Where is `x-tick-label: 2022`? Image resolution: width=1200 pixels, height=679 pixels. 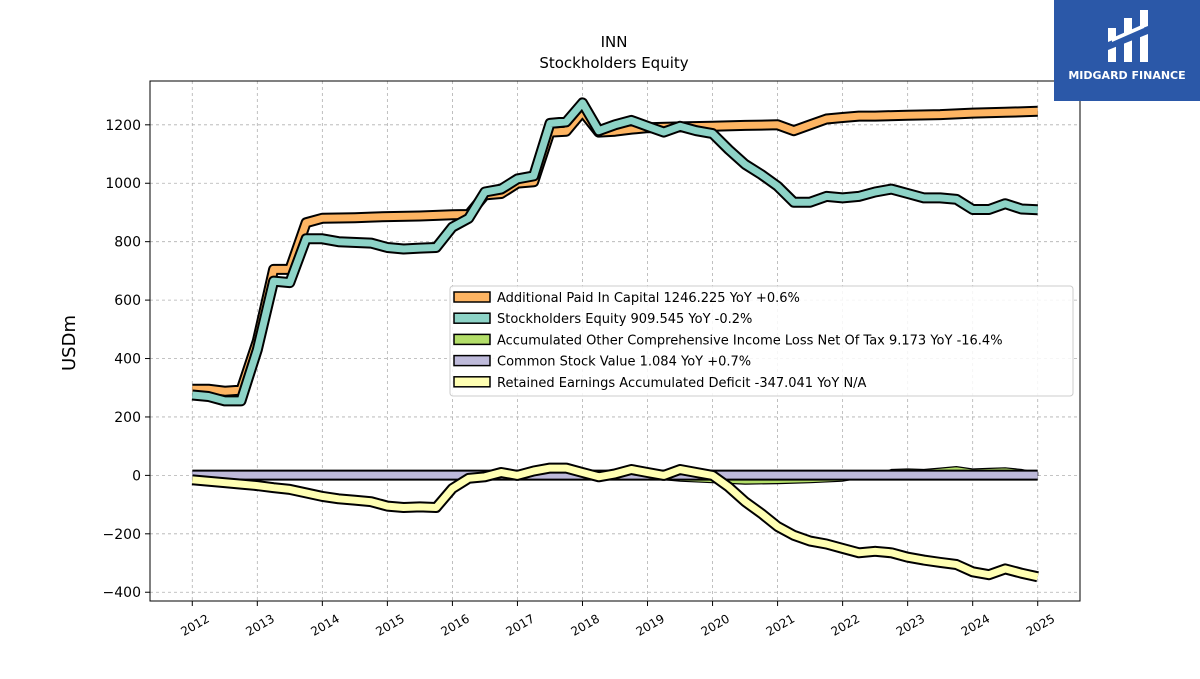
x-tick-label: 2022 is located at coordinates (845, 624).